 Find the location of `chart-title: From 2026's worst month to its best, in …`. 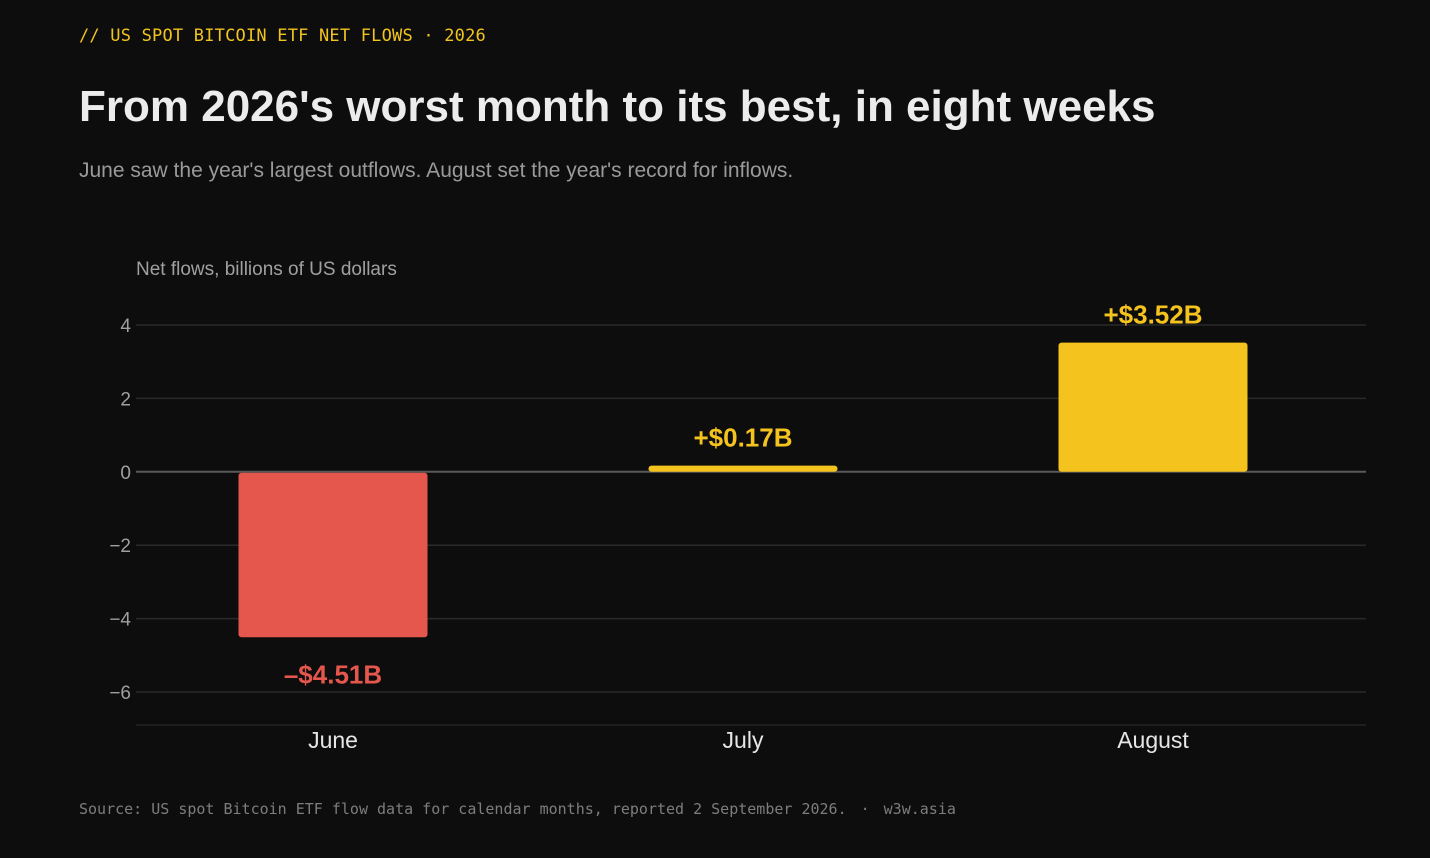

chart-title: From 2026's worst month to its best, in … is located at coordinates (617, 106).